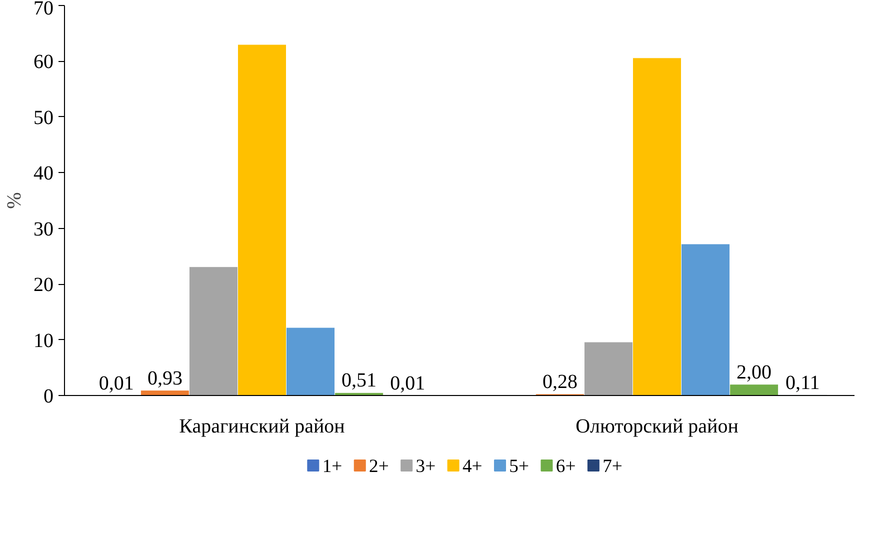  I want to click on y-tick-label: 30, so click(44, 229).